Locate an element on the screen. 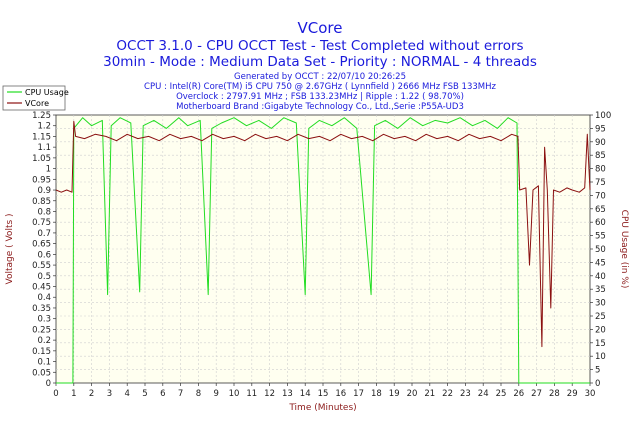 The width and height of the screenshot is (640, 427). info-generated: Generated by OCCT : 22/07/10 20:26:25 is located at coordinates (320, 77).